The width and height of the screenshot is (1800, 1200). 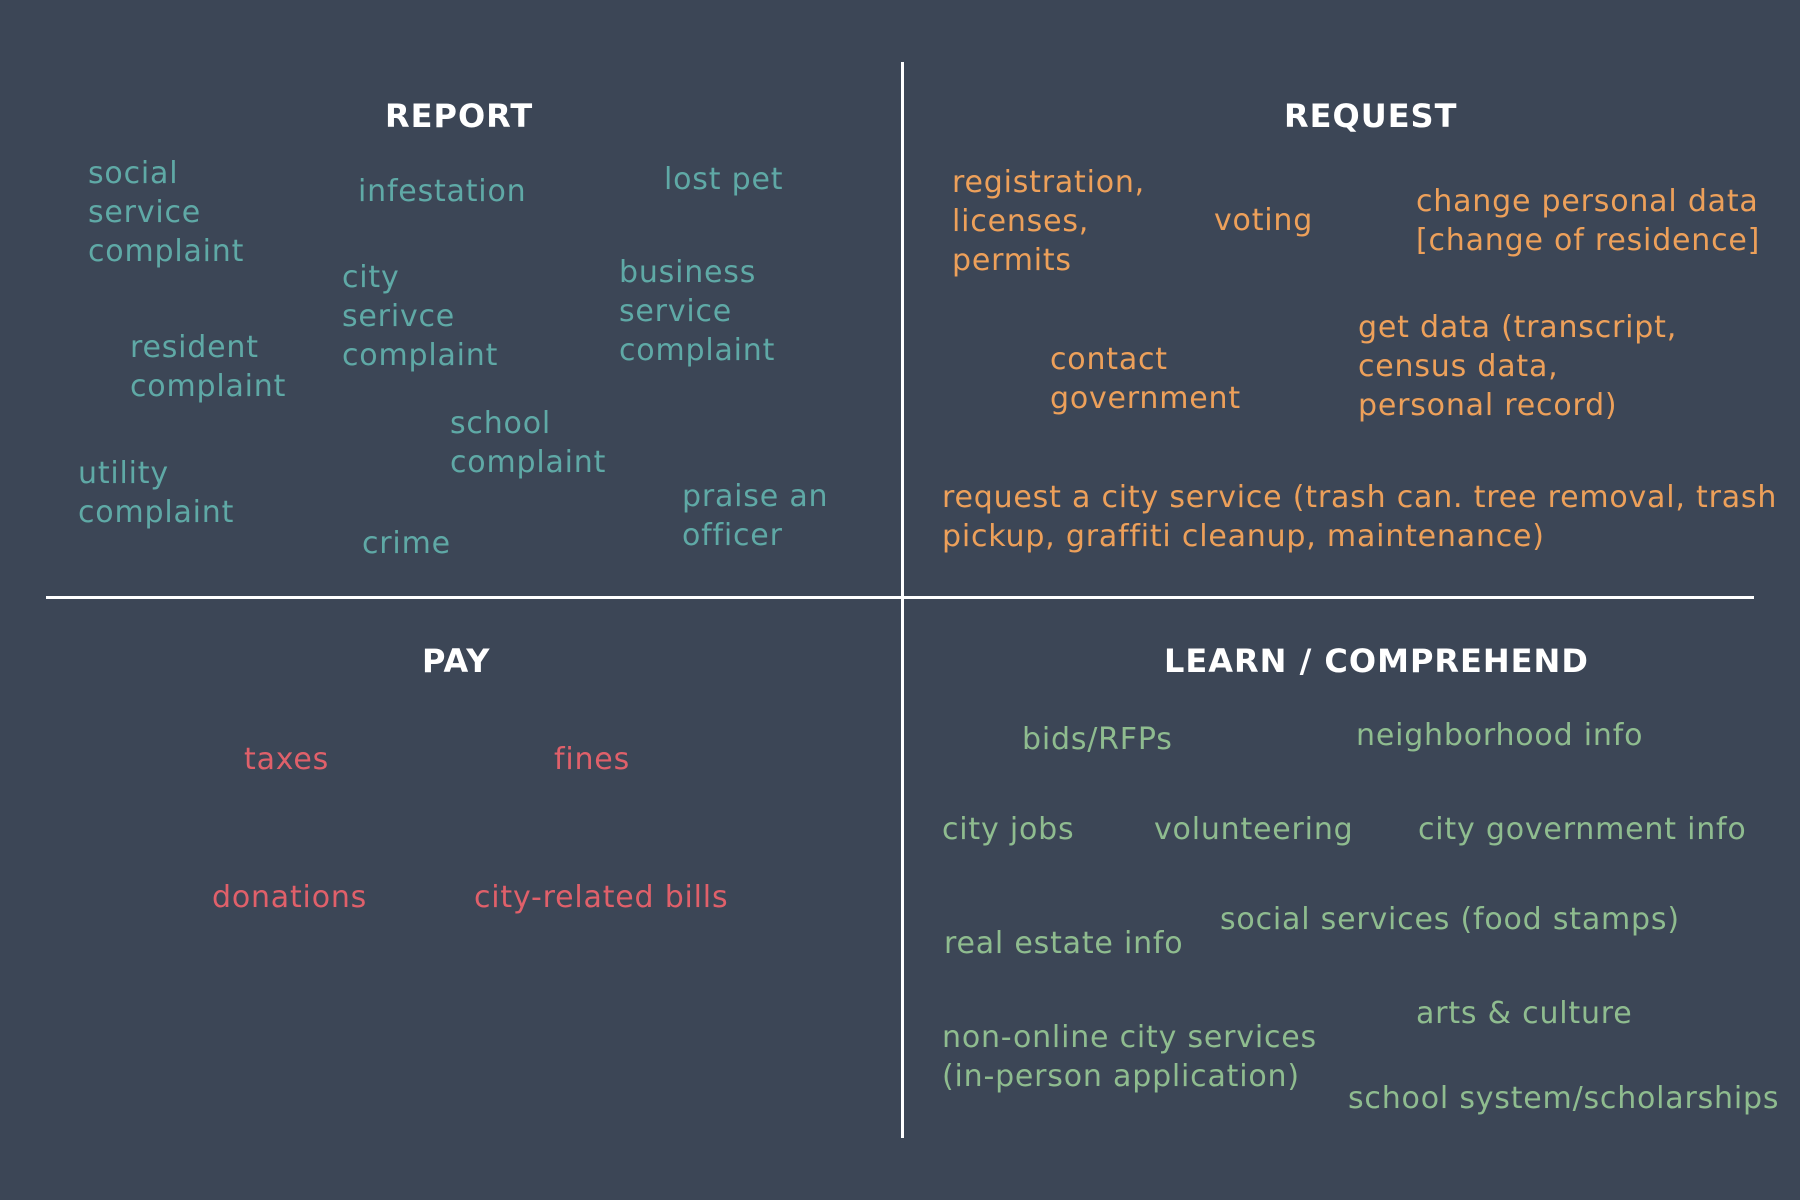 I want to click on learn-item-volunteering: volunteering, so click(x=1254, y=829).